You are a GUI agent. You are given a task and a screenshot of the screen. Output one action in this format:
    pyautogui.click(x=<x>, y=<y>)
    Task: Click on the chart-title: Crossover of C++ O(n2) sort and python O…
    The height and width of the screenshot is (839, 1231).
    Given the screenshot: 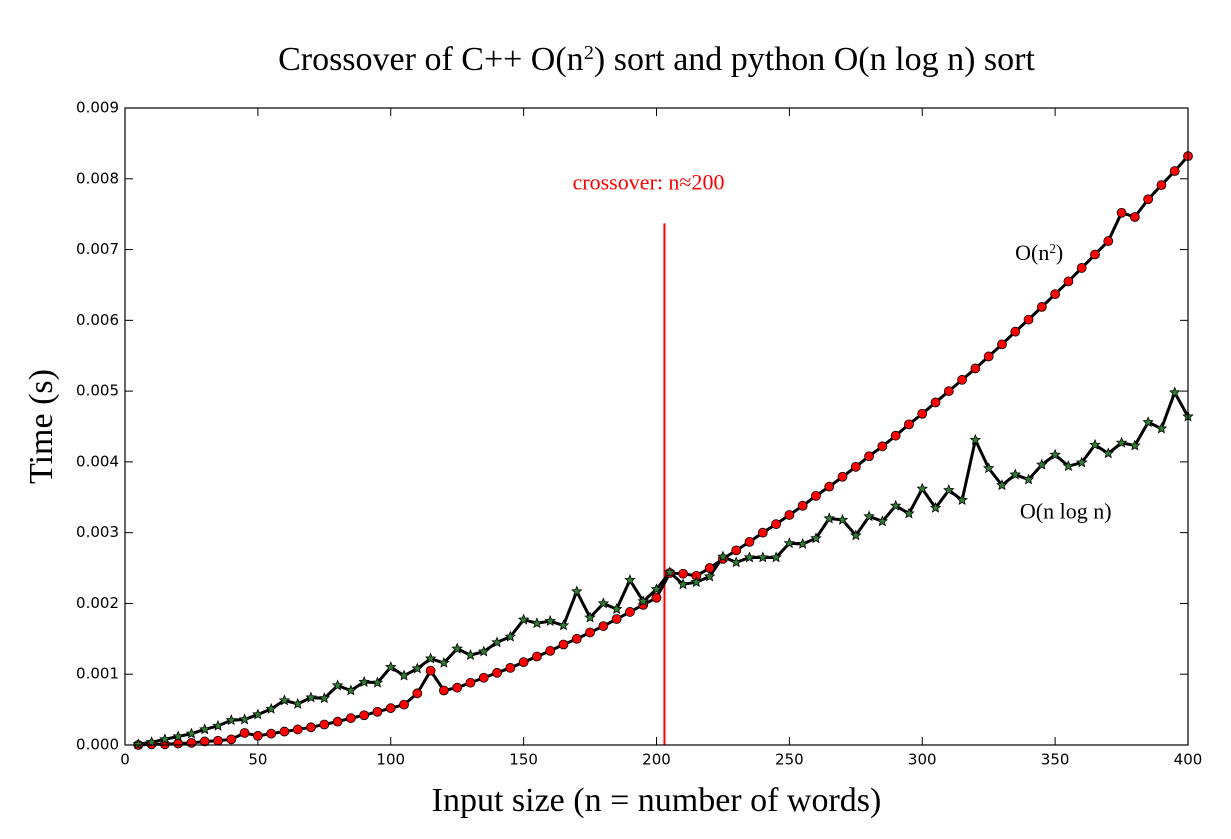 What is the action you would take?
    pyautogui.click(x=656, y=59)
    